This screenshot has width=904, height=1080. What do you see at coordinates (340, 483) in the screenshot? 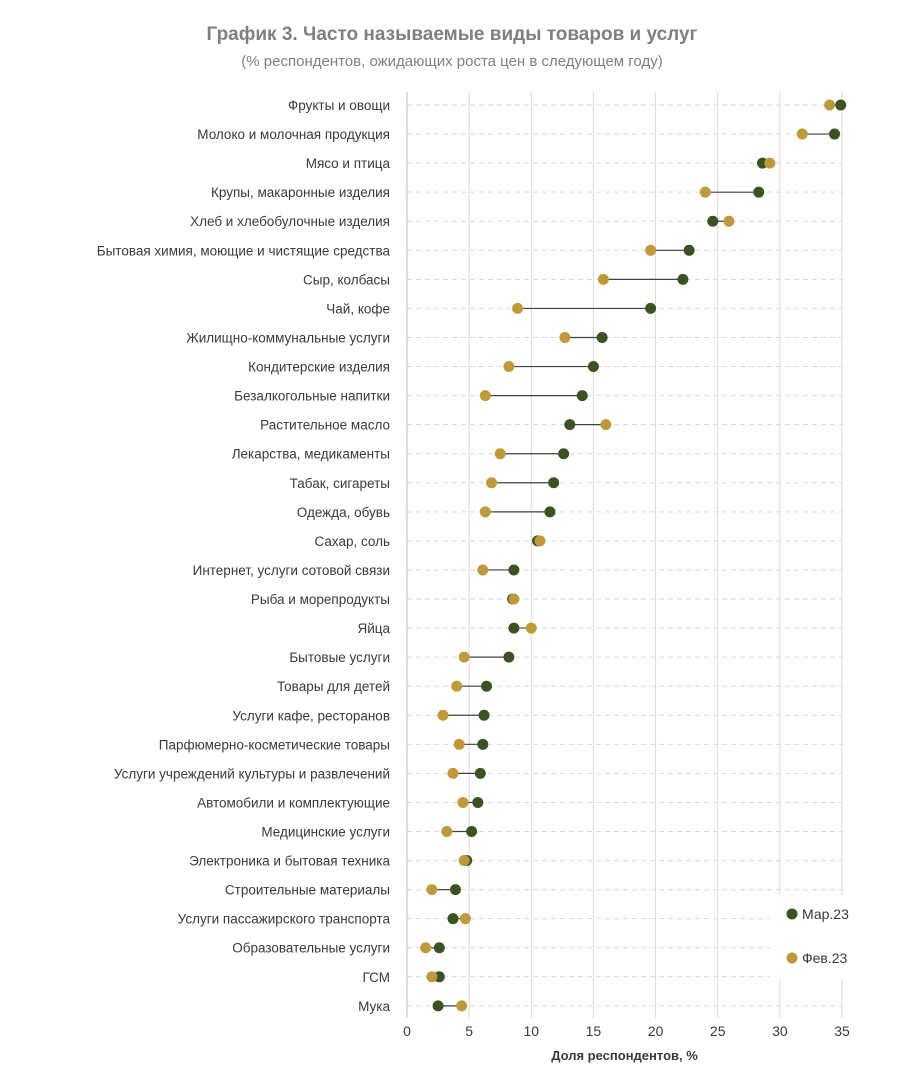
I see `category-label: Табак, сигареты` at bounding box center [340, 483].